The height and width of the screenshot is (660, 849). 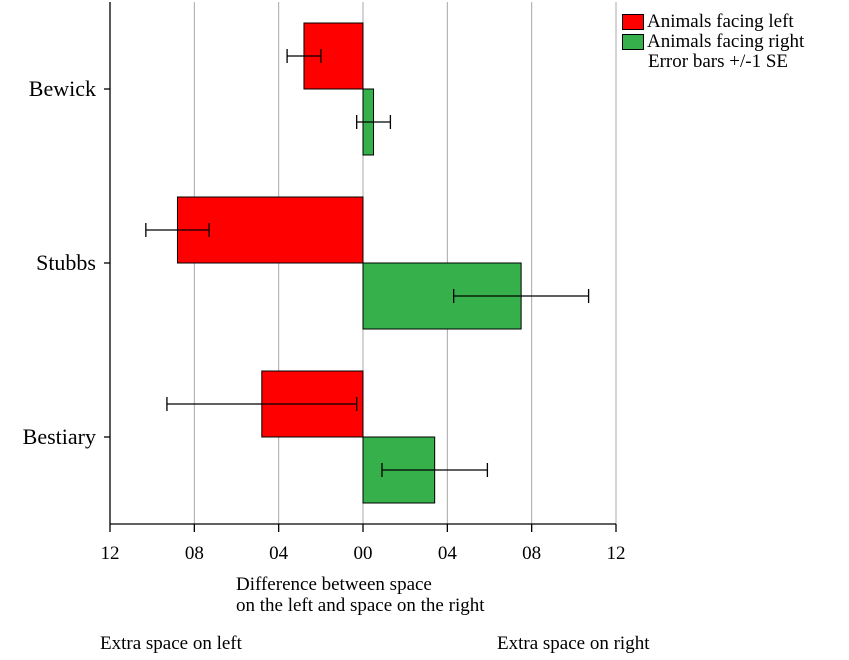 I want to click on legend-item-right: Animals facing right, so click(x=713, y=41).